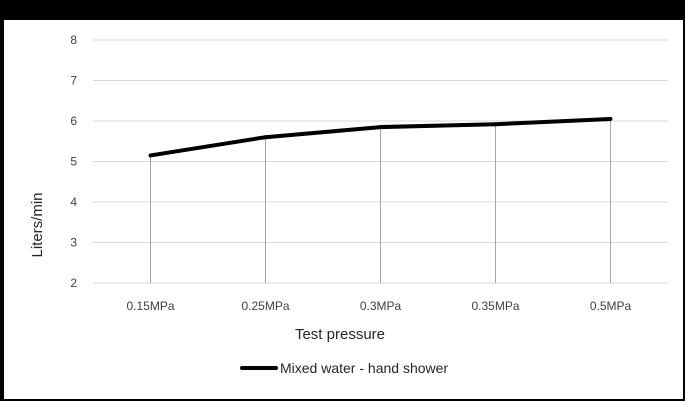 This screenshot has height=401, width=685. Describe the element at coordinates (73, 81) in the screenshot. I see `y-tick-label: 7` at that location.